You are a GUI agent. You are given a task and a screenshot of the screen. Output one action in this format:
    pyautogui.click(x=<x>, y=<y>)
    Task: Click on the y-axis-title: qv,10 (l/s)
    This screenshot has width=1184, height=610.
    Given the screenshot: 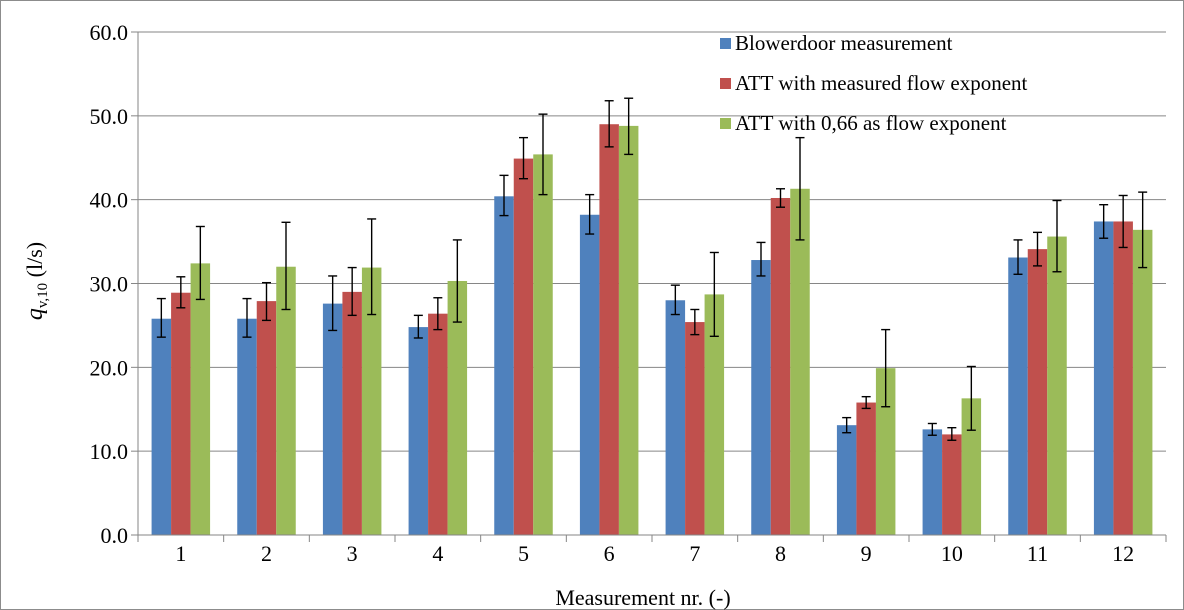 What is the action you would take?
    pyautogui.click(x=36, y=281)
    